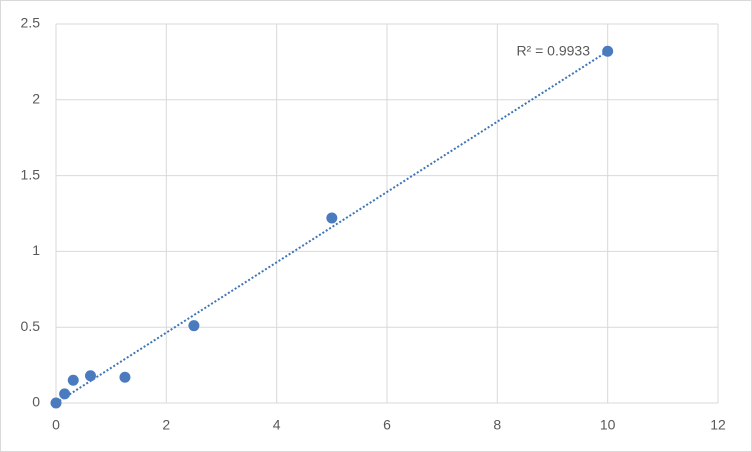 This screenshot has width=752, height=452. Describe the element at coordinates (718, 425) in the screenshot. I see `x-tick-label: 12` at that location.